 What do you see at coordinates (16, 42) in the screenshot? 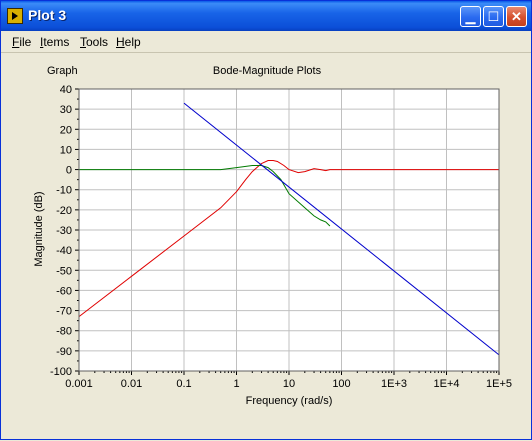
I see `menu-file-mnemonic: F` at bounding box center [16, 42].